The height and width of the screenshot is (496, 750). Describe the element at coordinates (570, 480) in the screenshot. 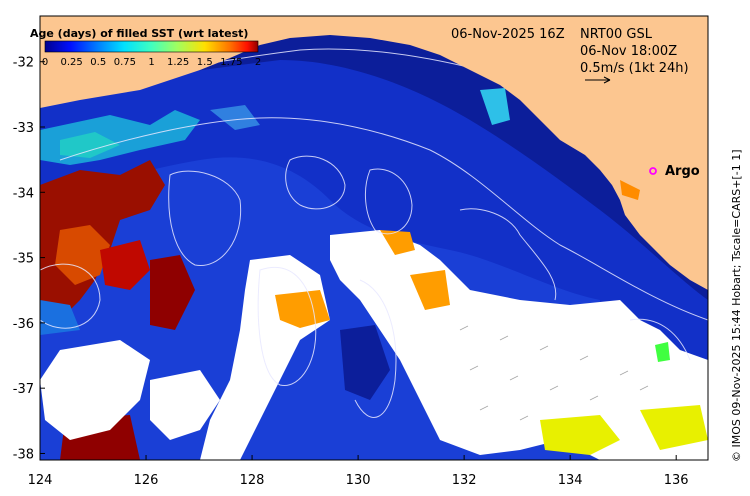

I see `x-tick-label: 134` at that location.